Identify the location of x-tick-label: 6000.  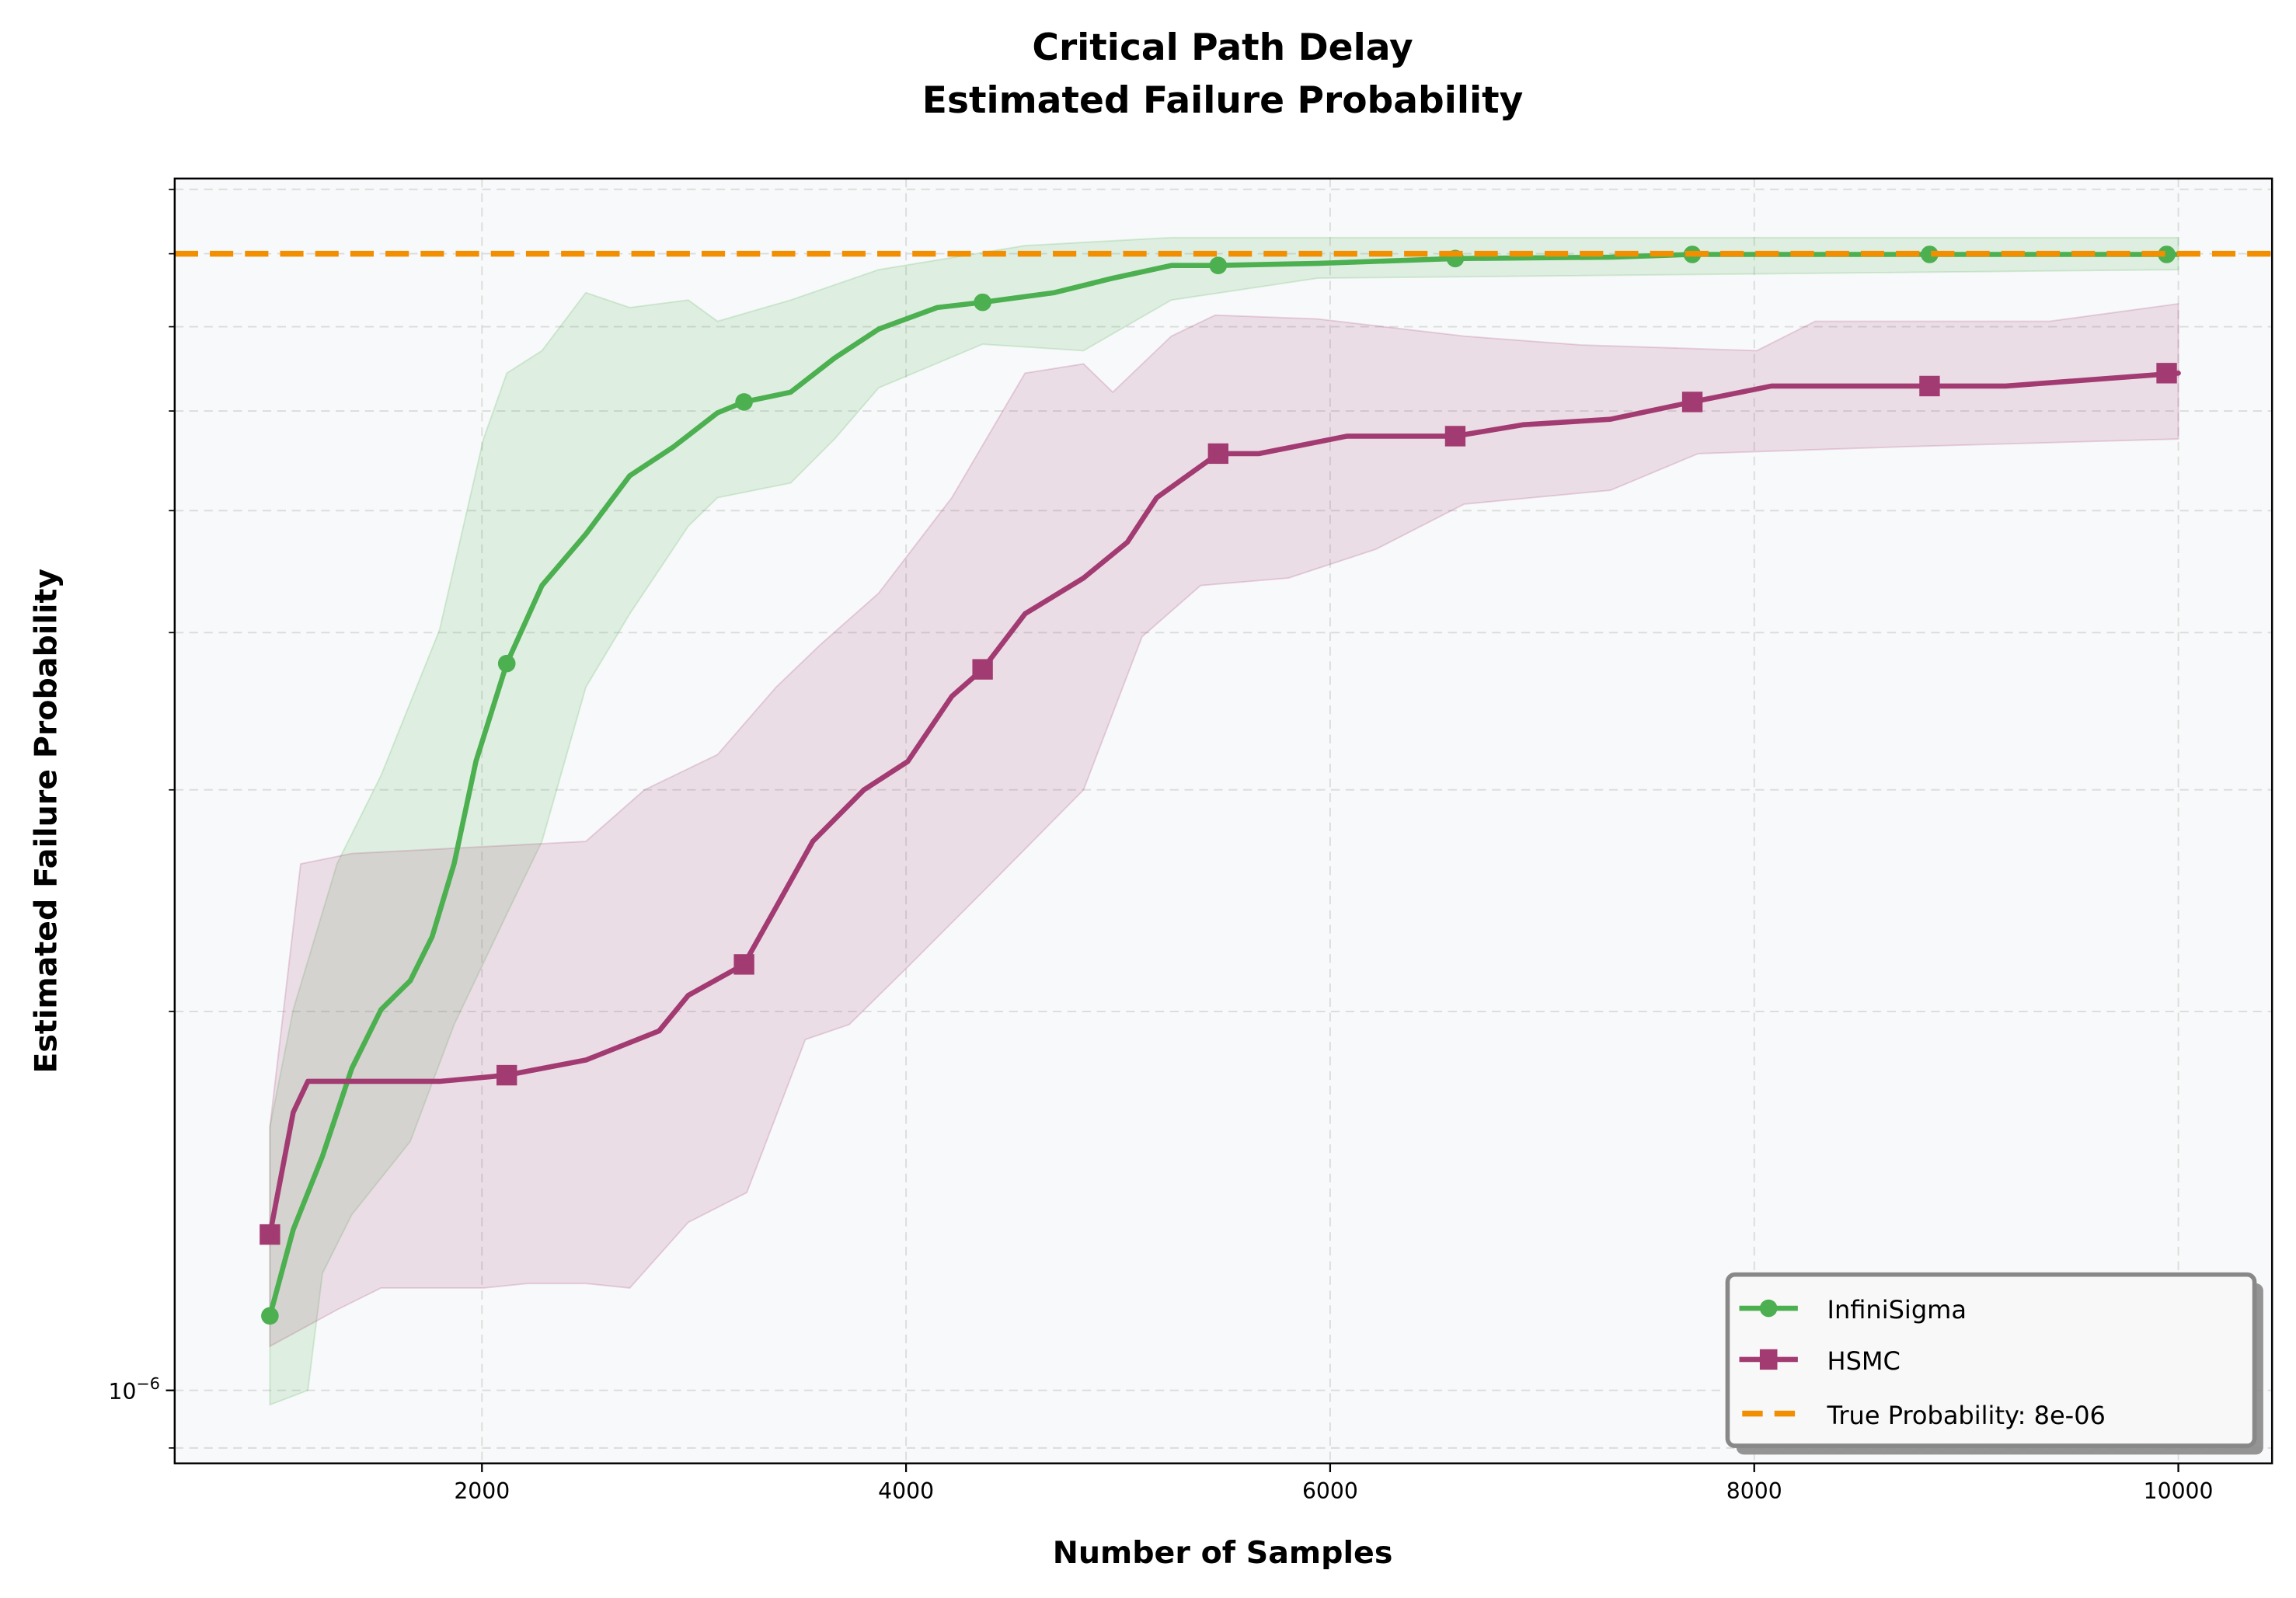
(1330, 1491).